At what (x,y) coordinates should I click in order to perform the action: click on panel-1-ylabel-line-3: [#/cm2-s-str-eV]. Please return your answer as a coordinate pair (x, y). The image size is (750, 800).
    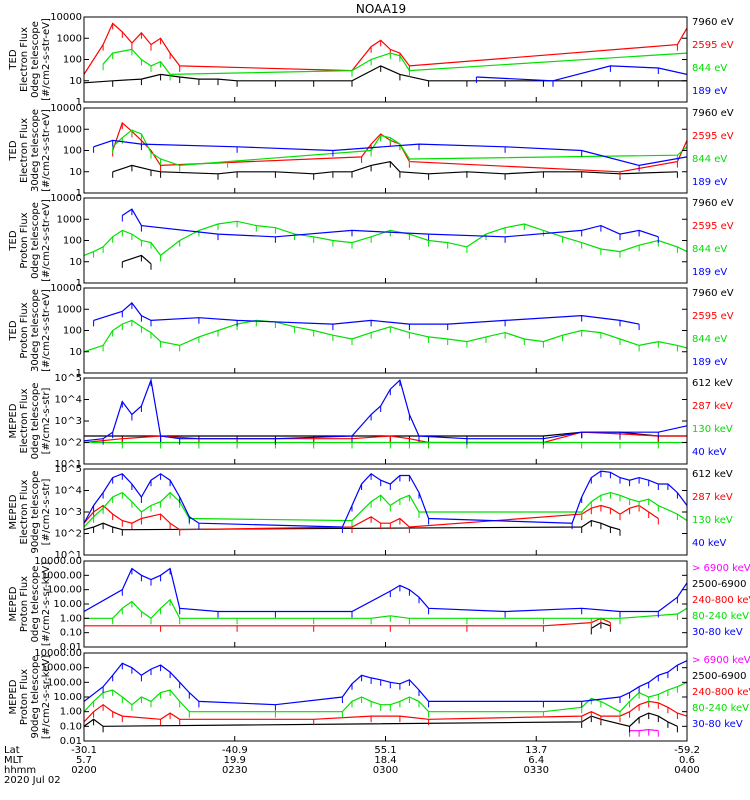
    Looking at the image, I should click on (46, 59).